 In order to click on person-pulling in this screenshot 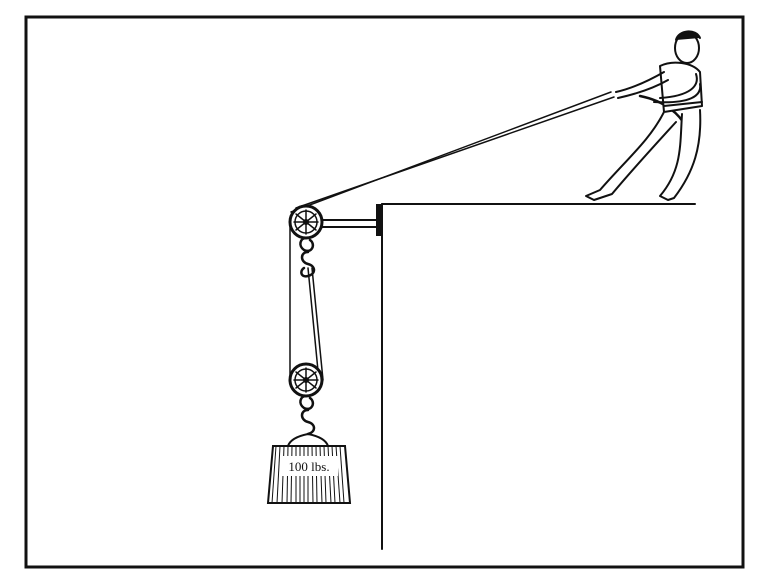, I will do `click(644, 115)`.